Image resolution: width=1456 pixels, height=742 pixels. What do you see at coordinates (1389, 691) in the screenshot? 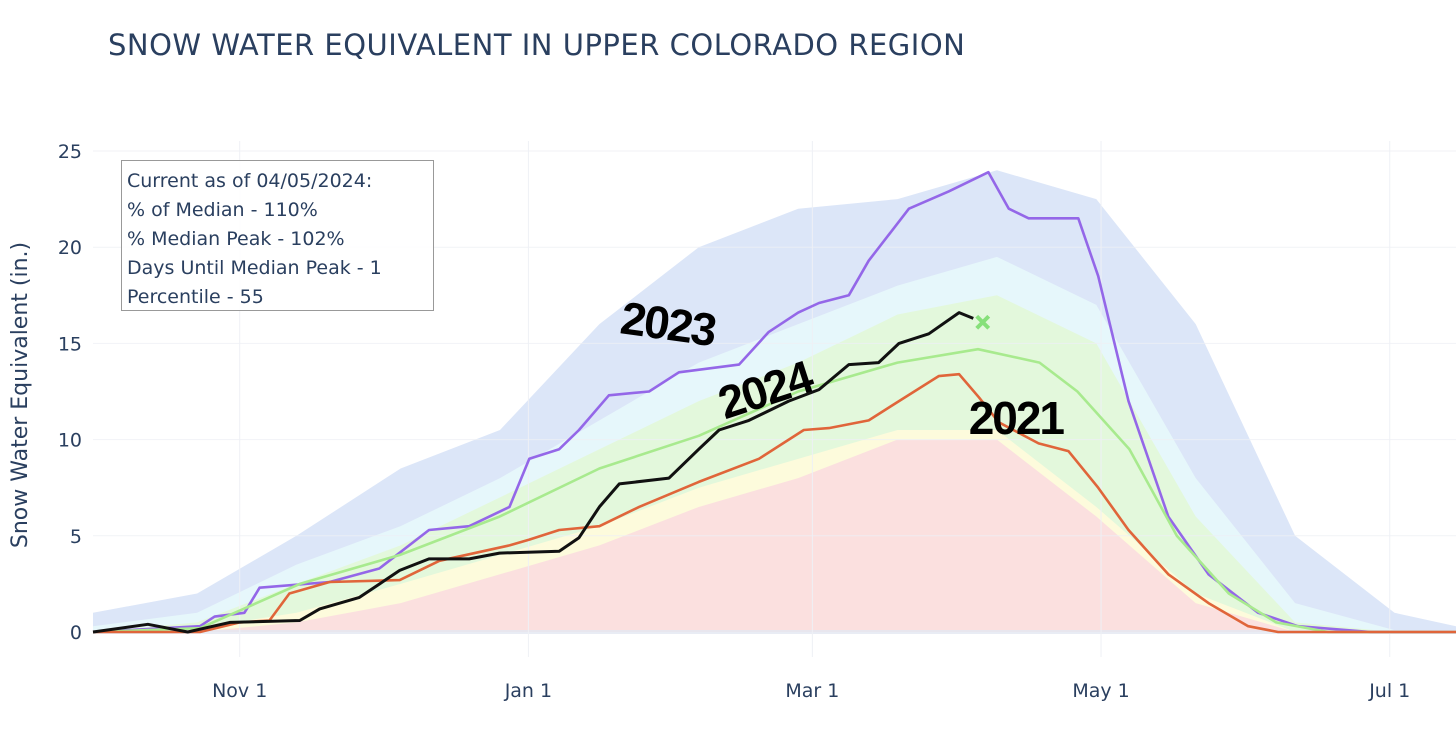
I see `x-tick-label: Jul 1` at bounding box center [1389, 691].